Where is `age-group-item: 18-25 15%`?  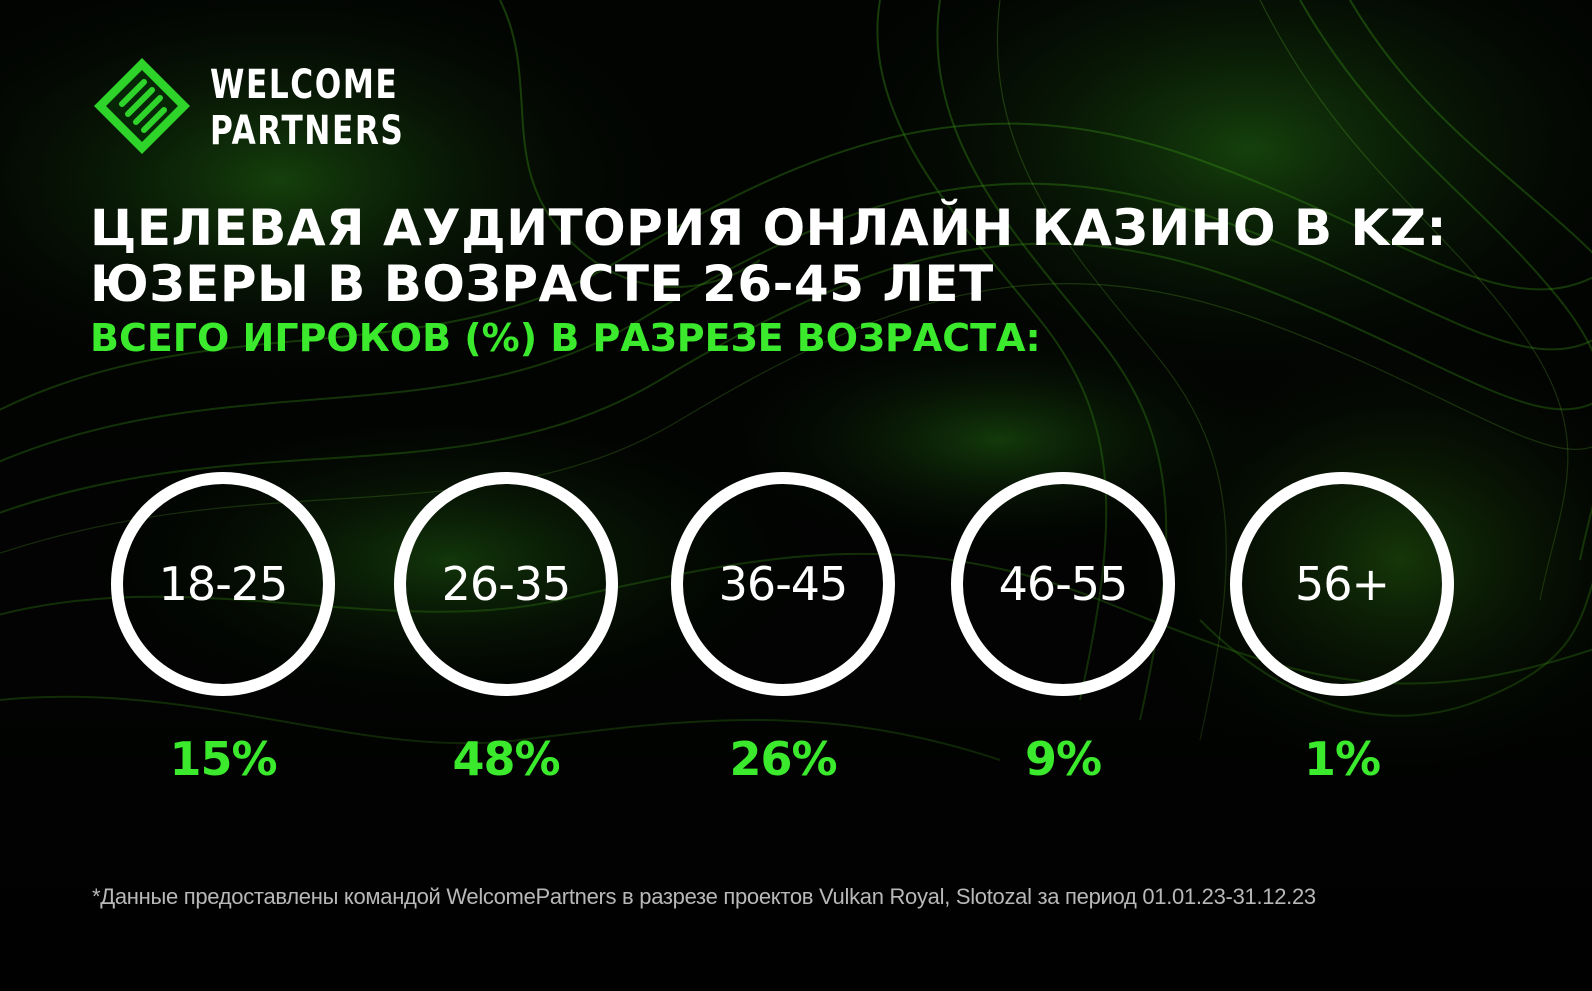
age-group-item: 18-25 15% is located at coordinates (223, 629).